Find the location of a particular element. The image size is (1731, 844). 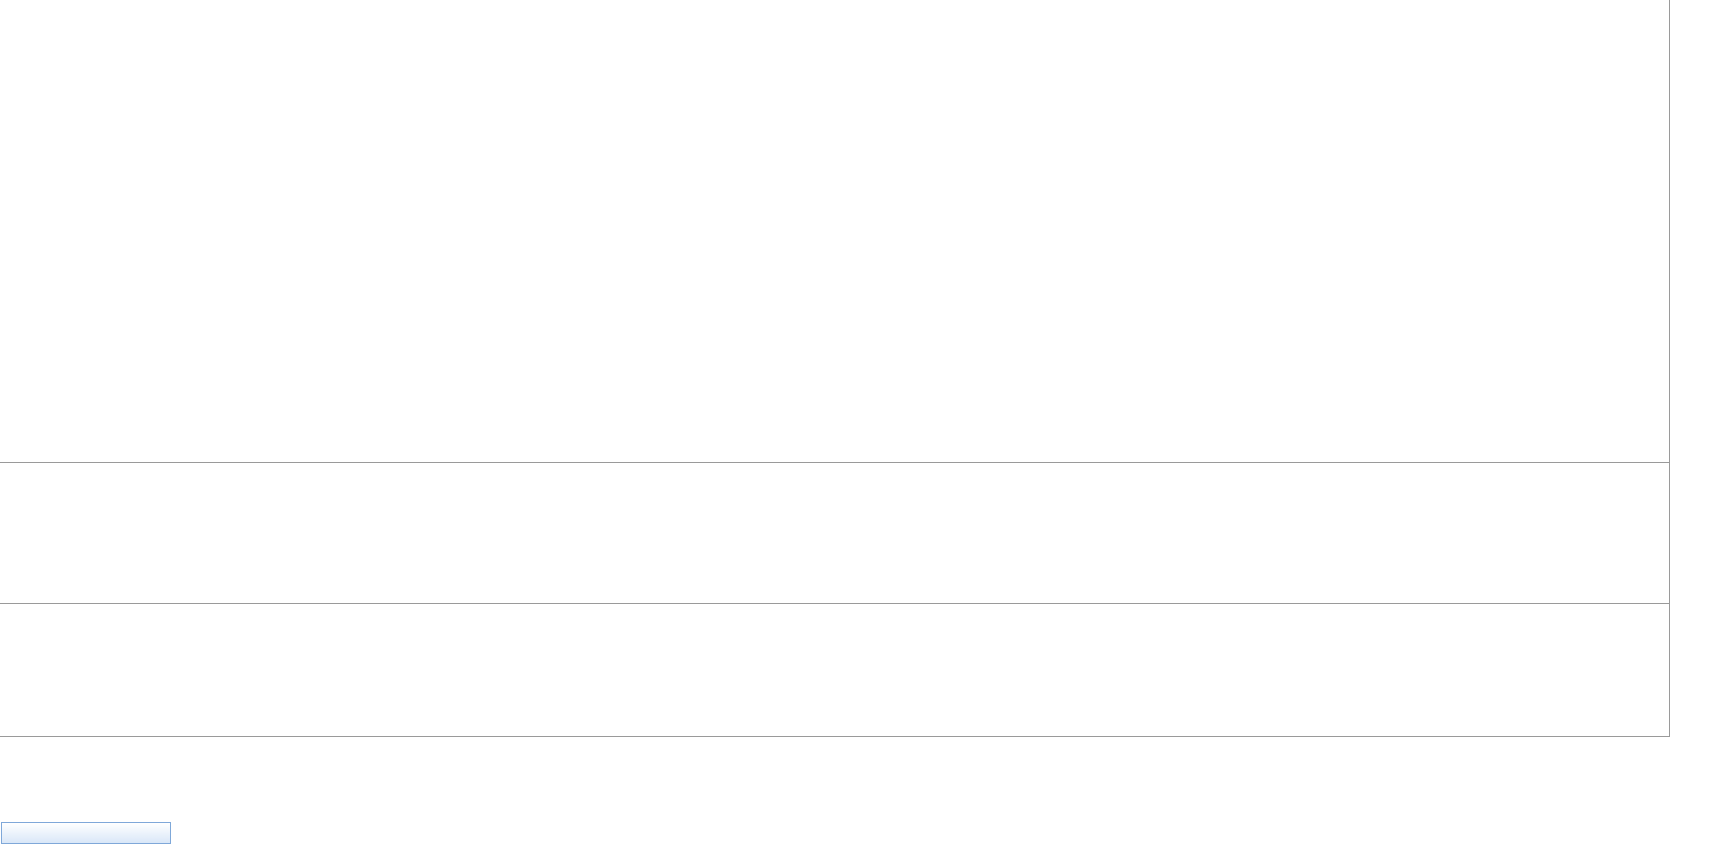

axis-separator is located at coordinates (865, 736).